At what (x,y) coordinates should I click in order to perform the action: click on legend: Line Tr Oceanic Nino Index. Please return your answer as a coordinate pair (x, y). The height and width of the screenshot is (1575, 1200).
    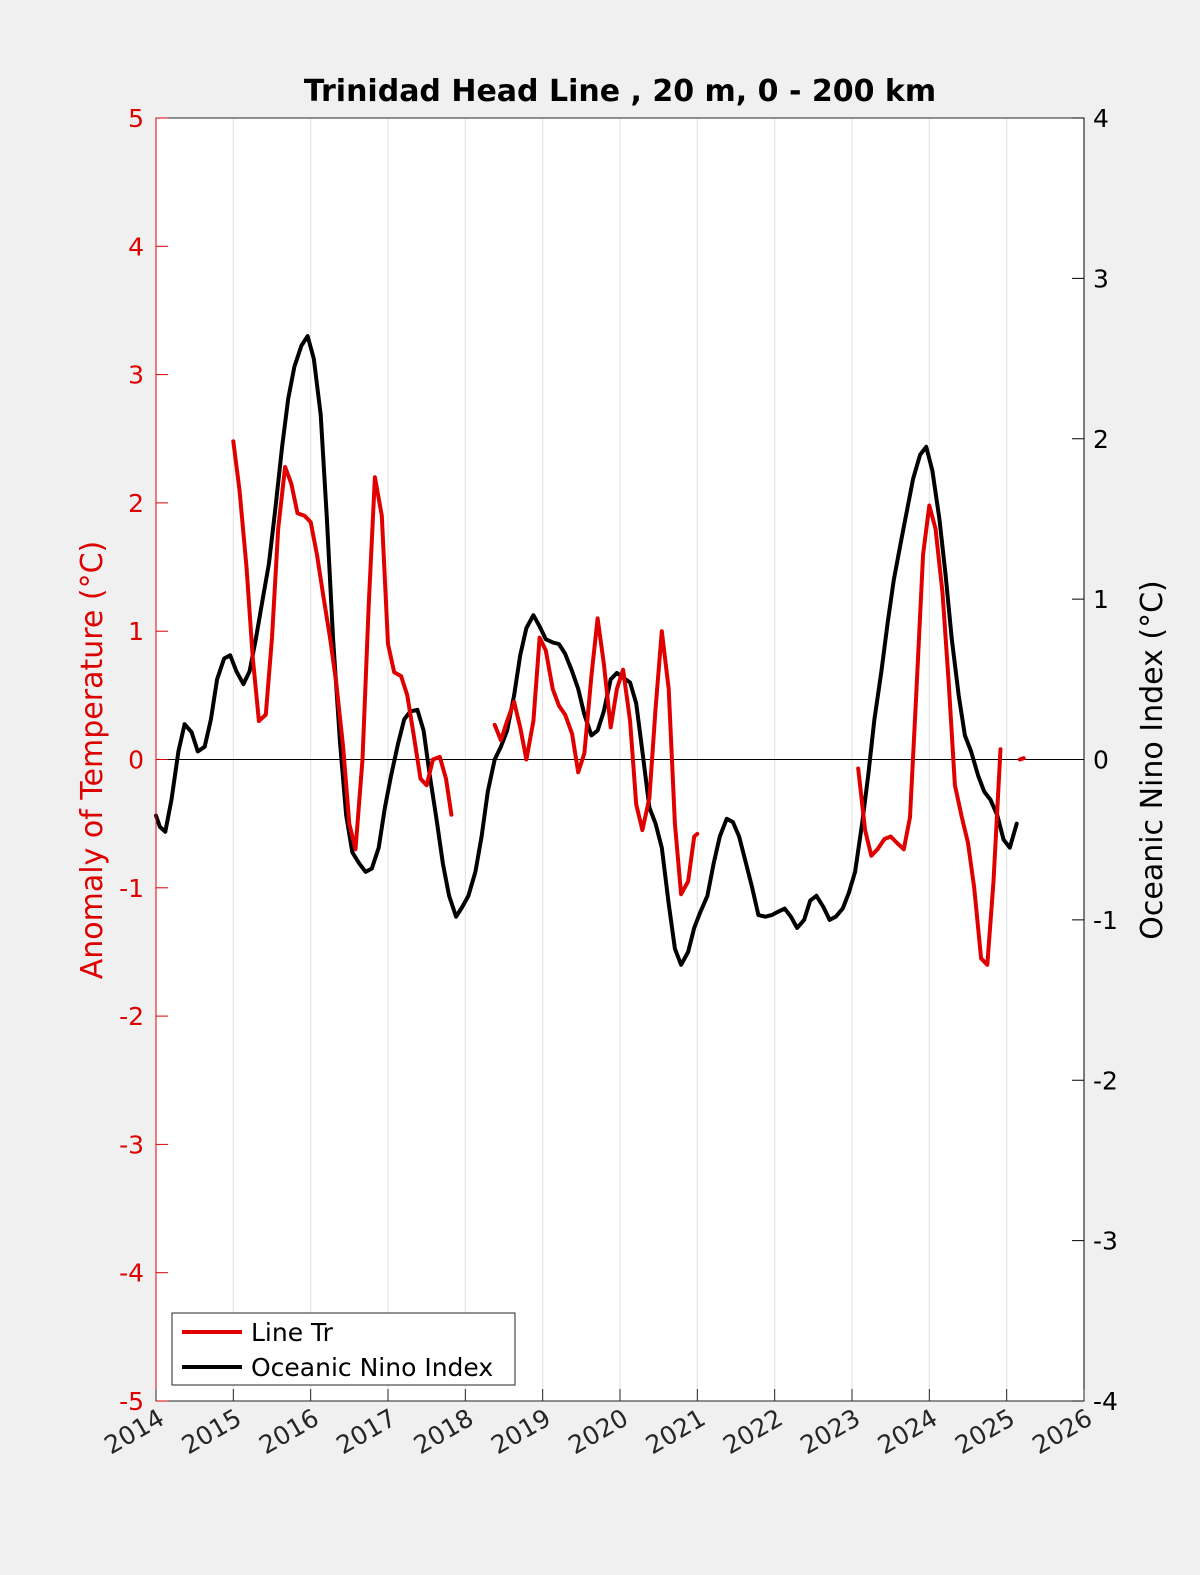
    Looking at the image, I should click on (343, 1349).